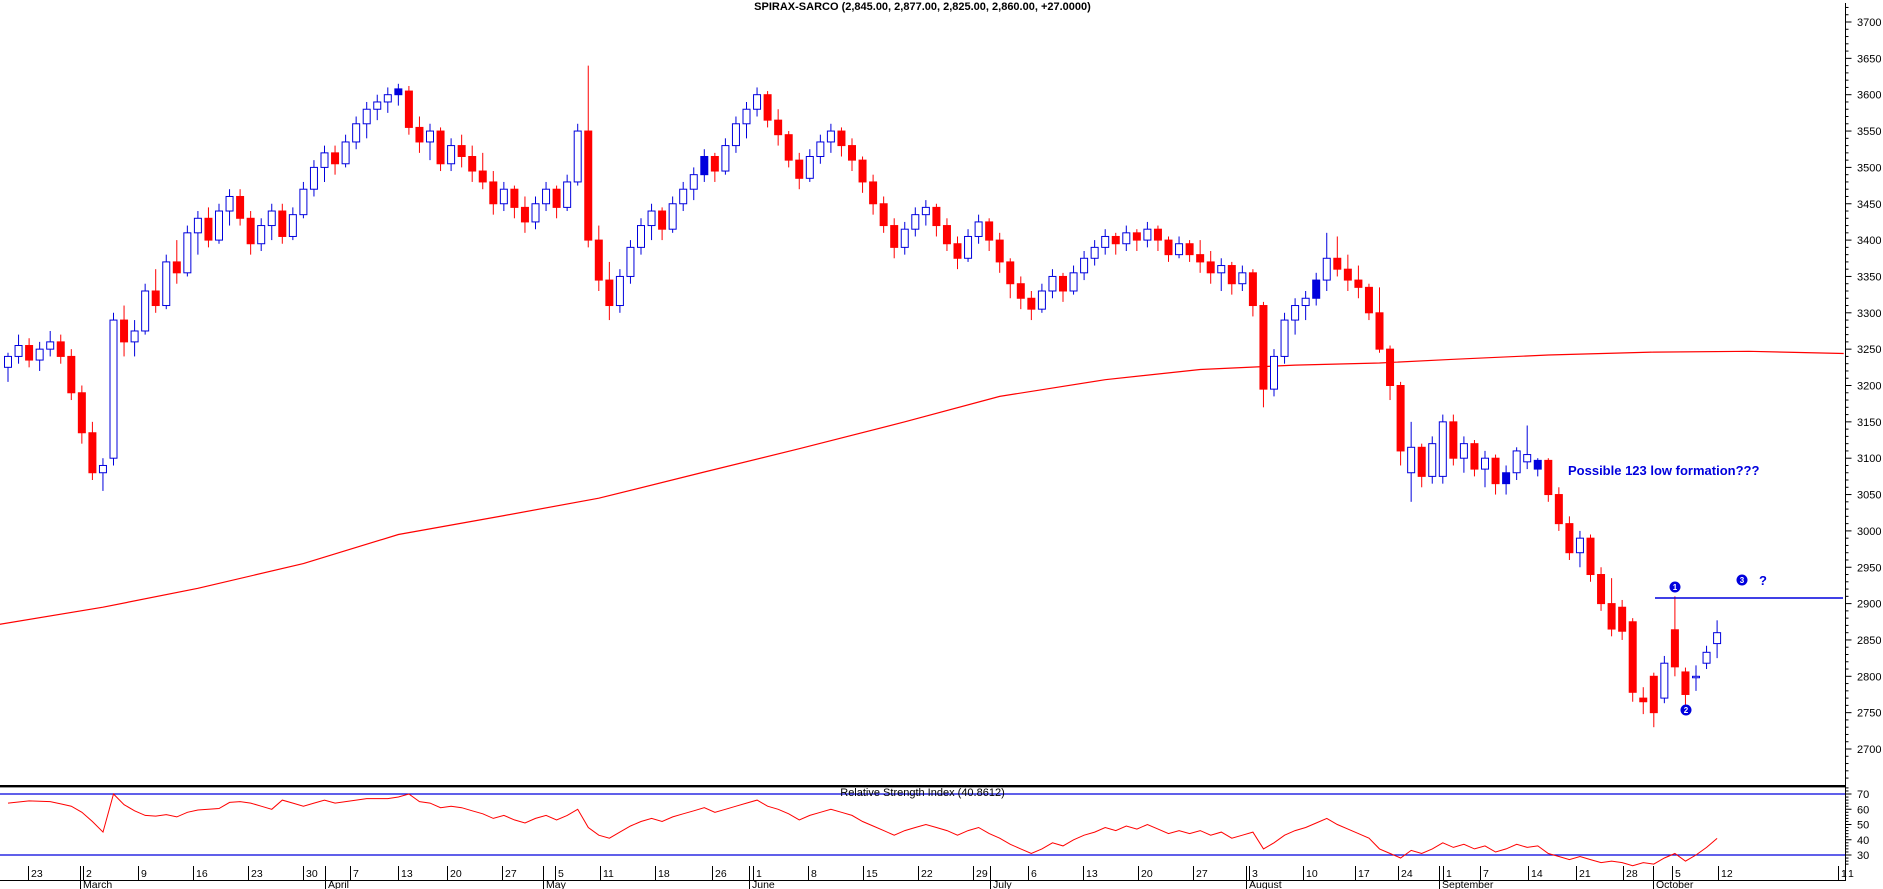 This screenshot has height=889, width=1883. Describe the element at coordinates (1585, 874) in the screenshot. I see `svg-text: 21` at that location.